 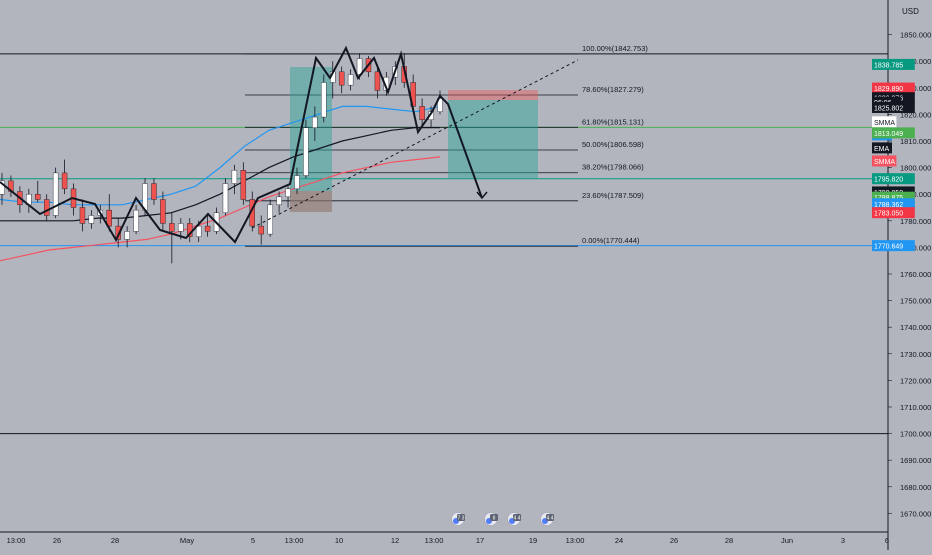 I want to click on price-tick-label: 1710.000, so click(x=915, y=407).